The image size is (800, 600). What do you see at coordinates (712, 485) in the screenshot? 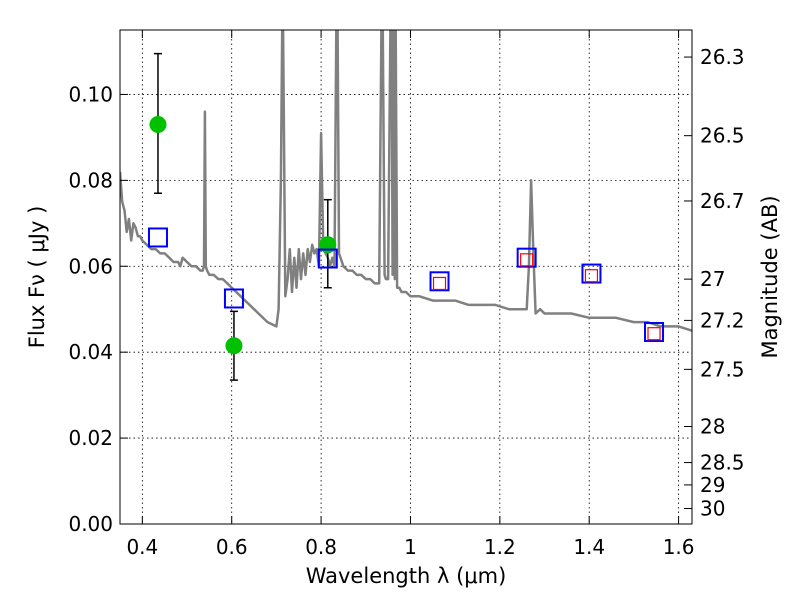
I see `right-tick-label: 29` at bounding box center [712, 485].